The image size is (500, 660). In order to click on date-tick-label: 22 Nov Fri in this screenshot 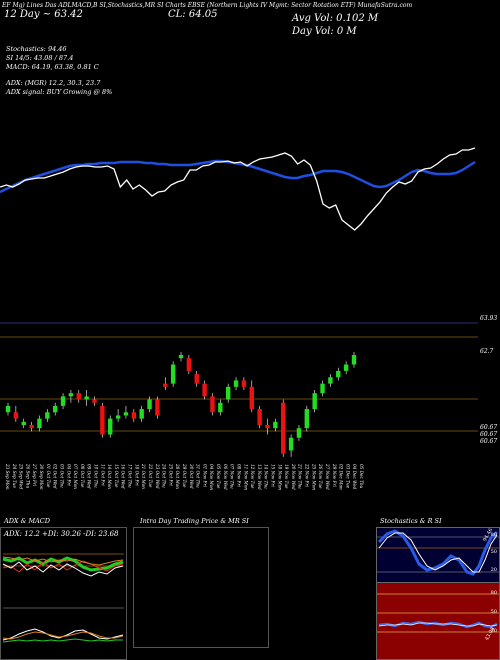, I will do `click(307, 475)`.